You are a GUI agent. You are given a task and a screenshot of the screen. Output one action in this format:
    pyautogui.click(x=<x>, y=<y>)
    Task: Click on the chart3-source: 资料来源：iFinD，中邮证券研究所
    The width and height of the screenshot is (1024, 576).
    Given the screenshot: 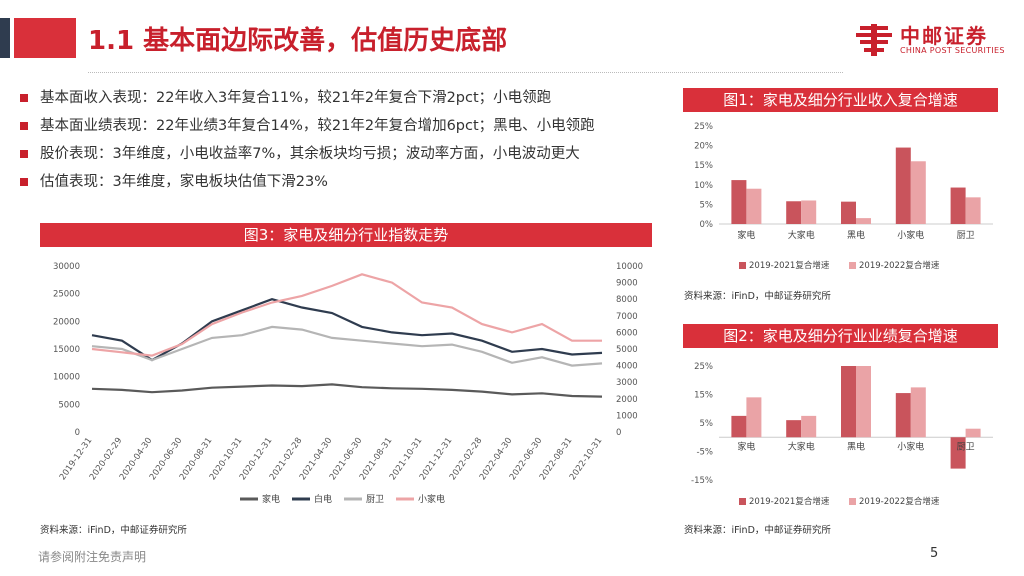 What is the action you would take?
    pyautogui.click(x=113, y=530)
    